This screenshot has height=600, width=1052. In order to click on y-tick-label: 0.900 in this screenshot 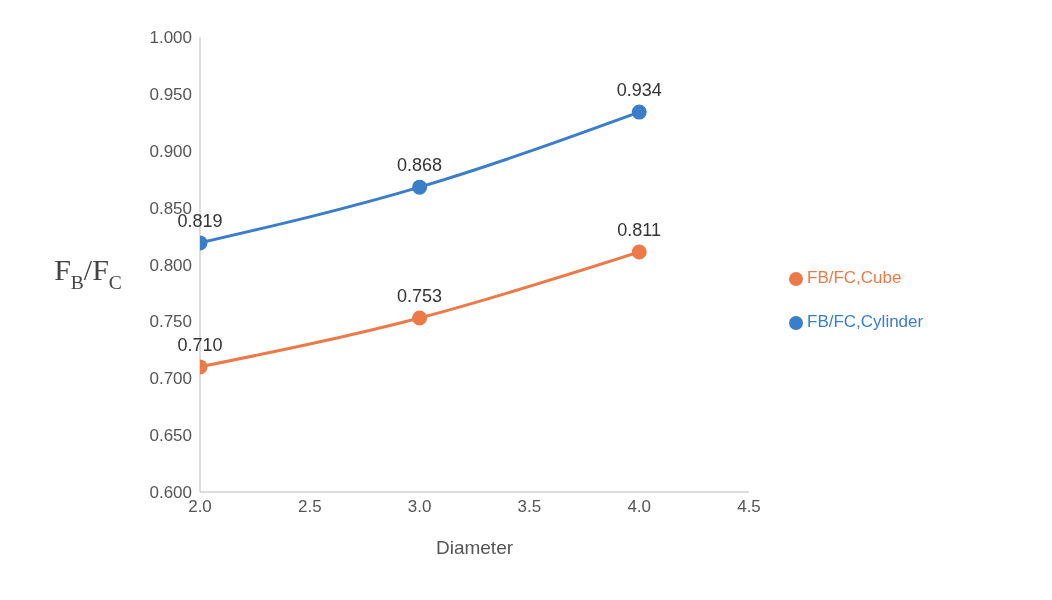, I will do `click(170, 151)`.